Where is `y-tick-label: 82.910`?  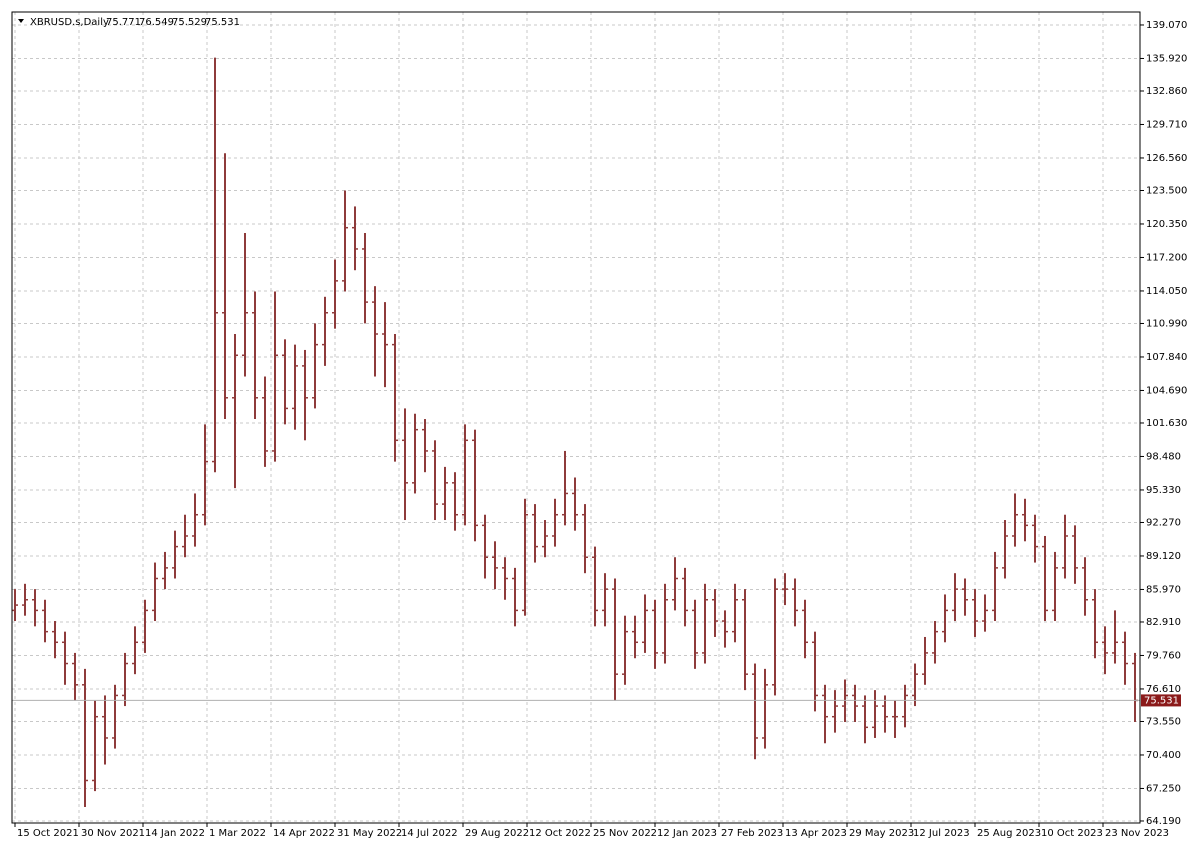
y-tick-label: 82.910 is located at coordinates (1163, 622).